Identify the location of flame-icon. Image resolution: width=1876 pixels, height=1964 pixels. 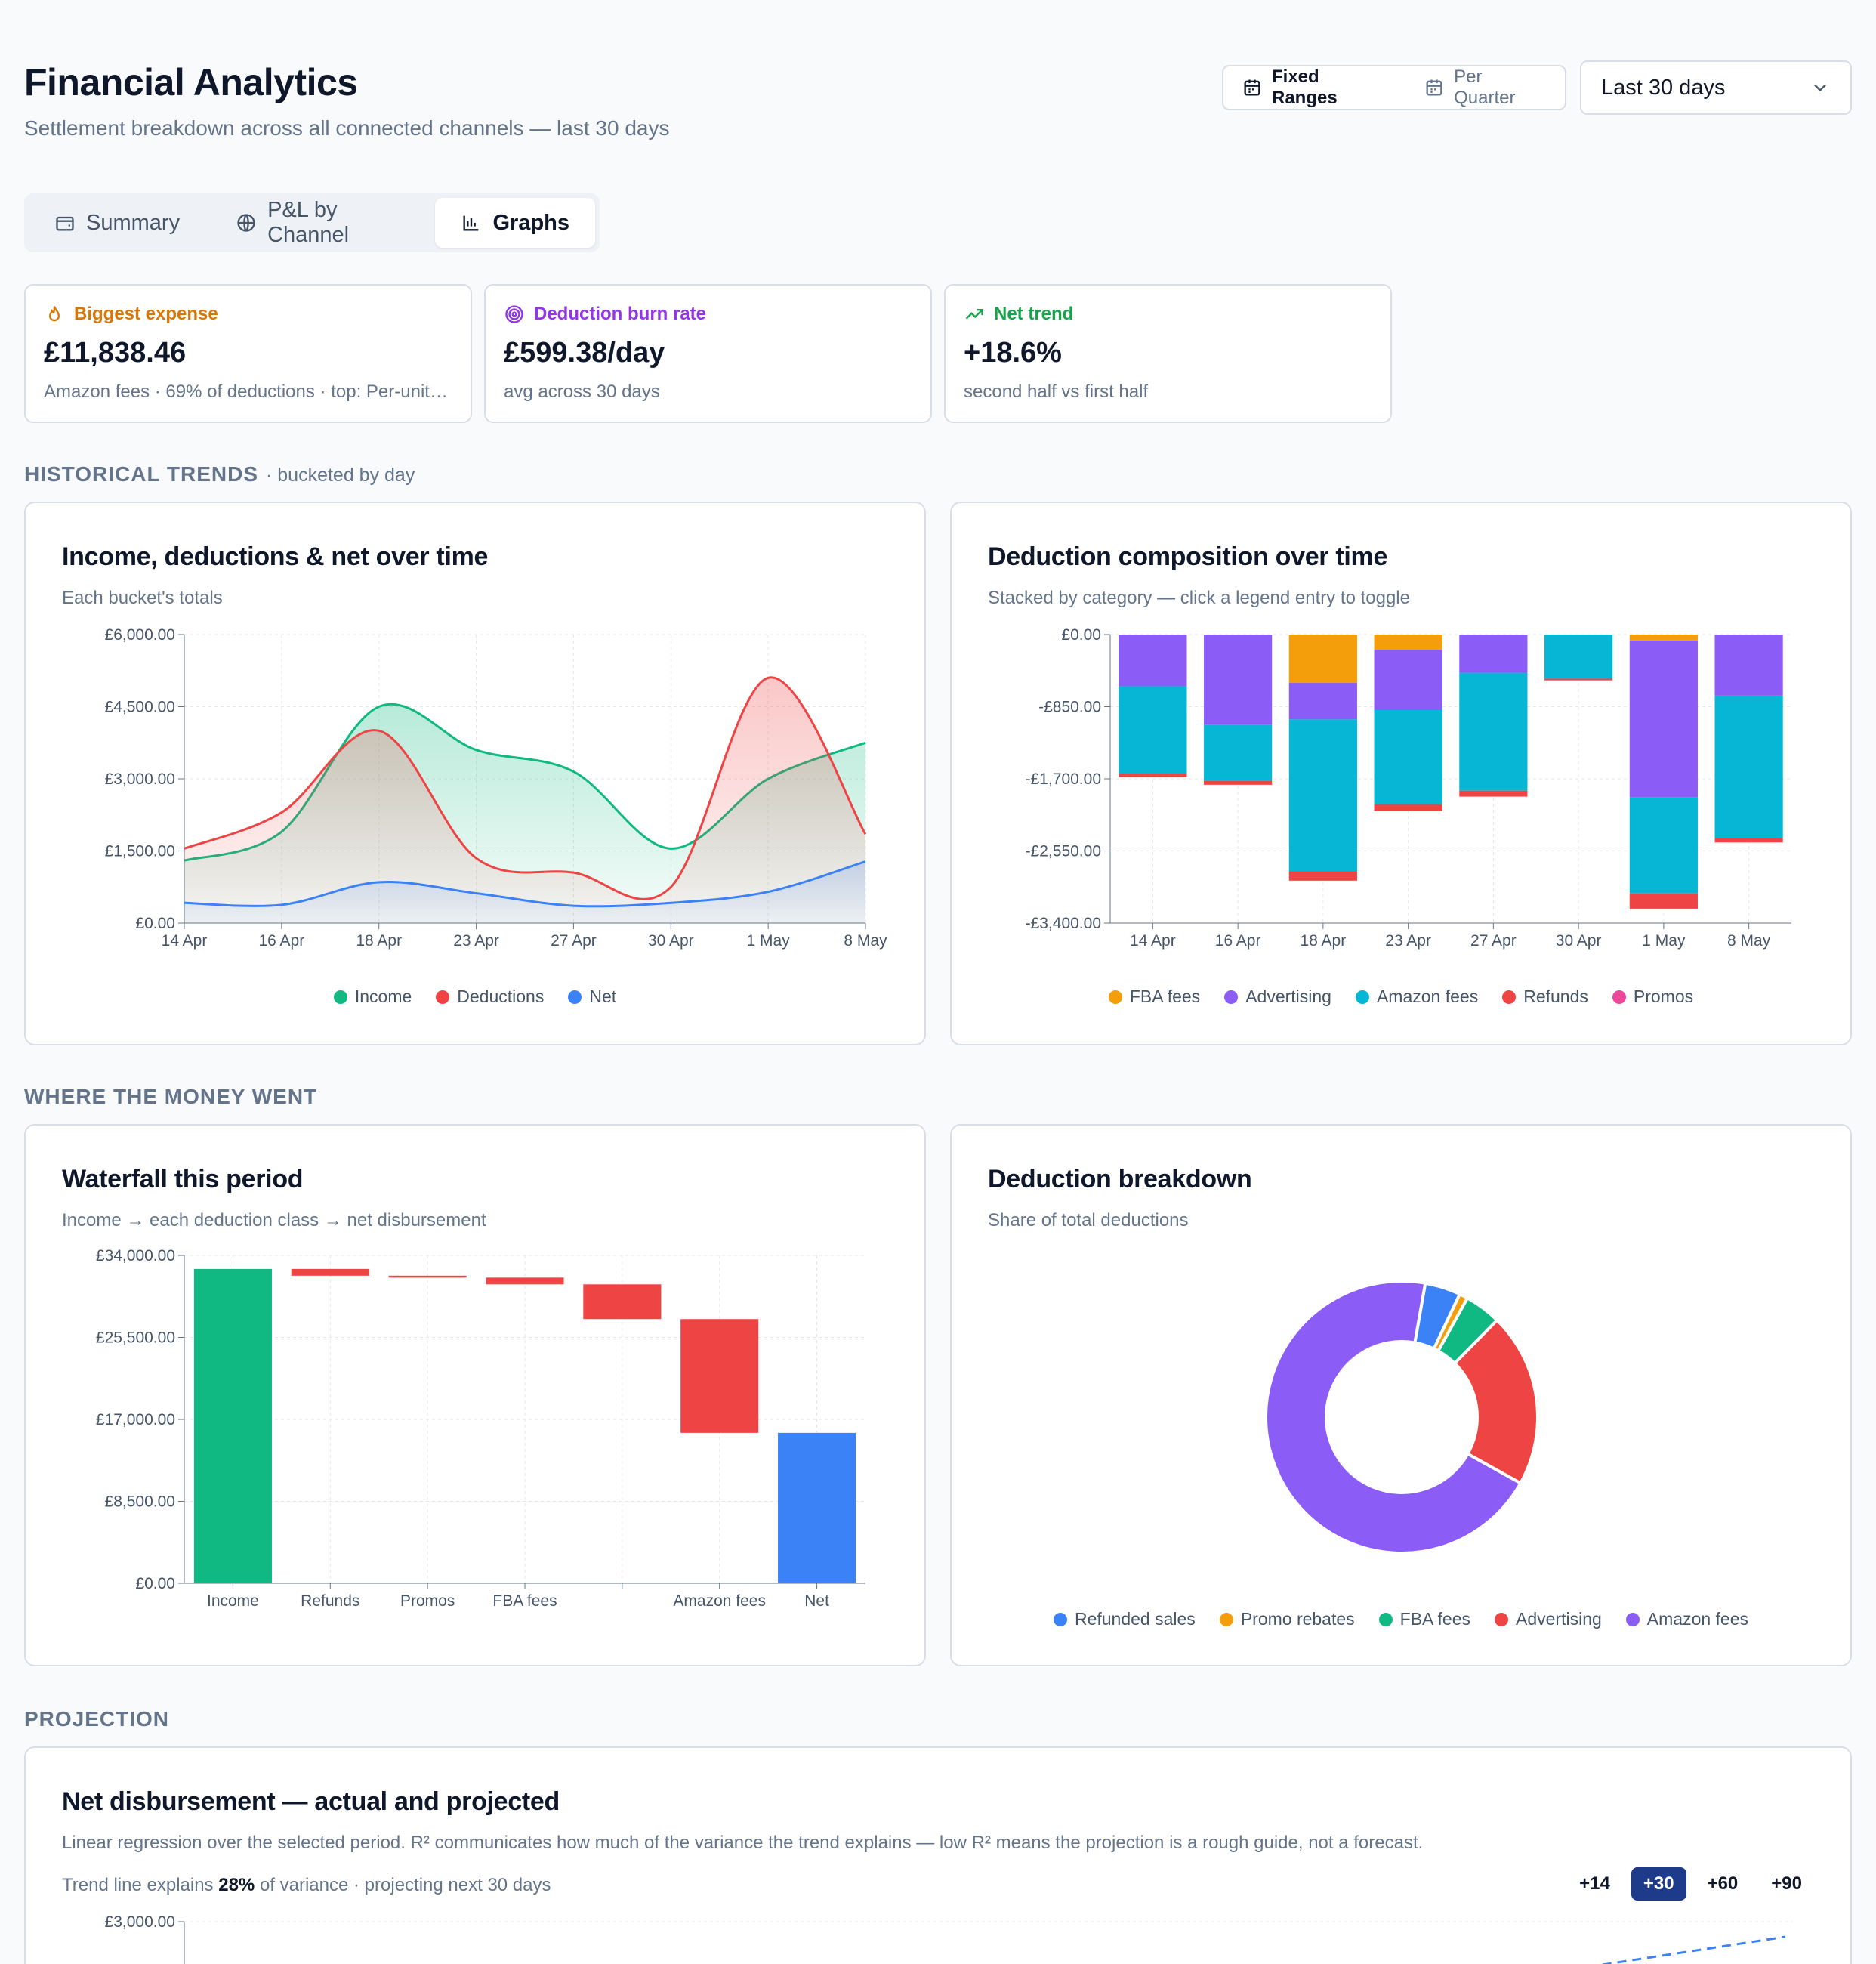
(54, 314).